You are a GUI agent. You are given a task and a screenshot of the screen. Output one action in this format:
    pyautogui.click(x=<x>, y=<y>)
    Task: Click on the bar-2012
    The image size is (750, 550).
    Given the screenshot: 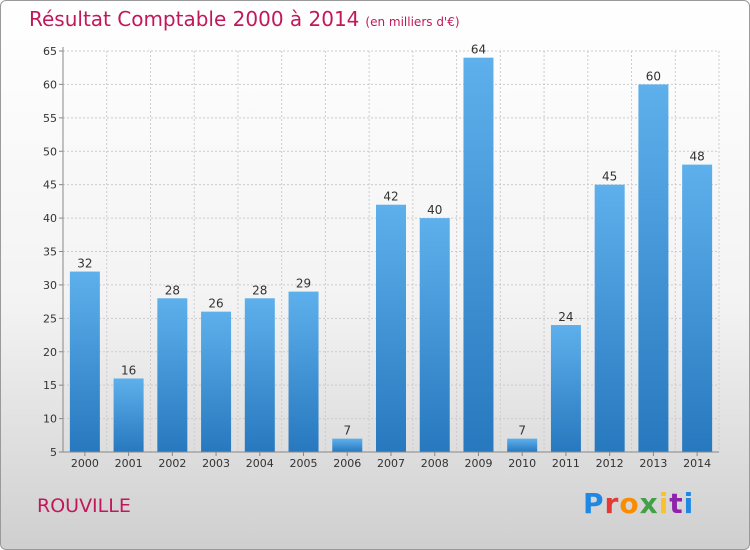 What is the action you would take?
    pyautogui.click(x=609, y=318)
    